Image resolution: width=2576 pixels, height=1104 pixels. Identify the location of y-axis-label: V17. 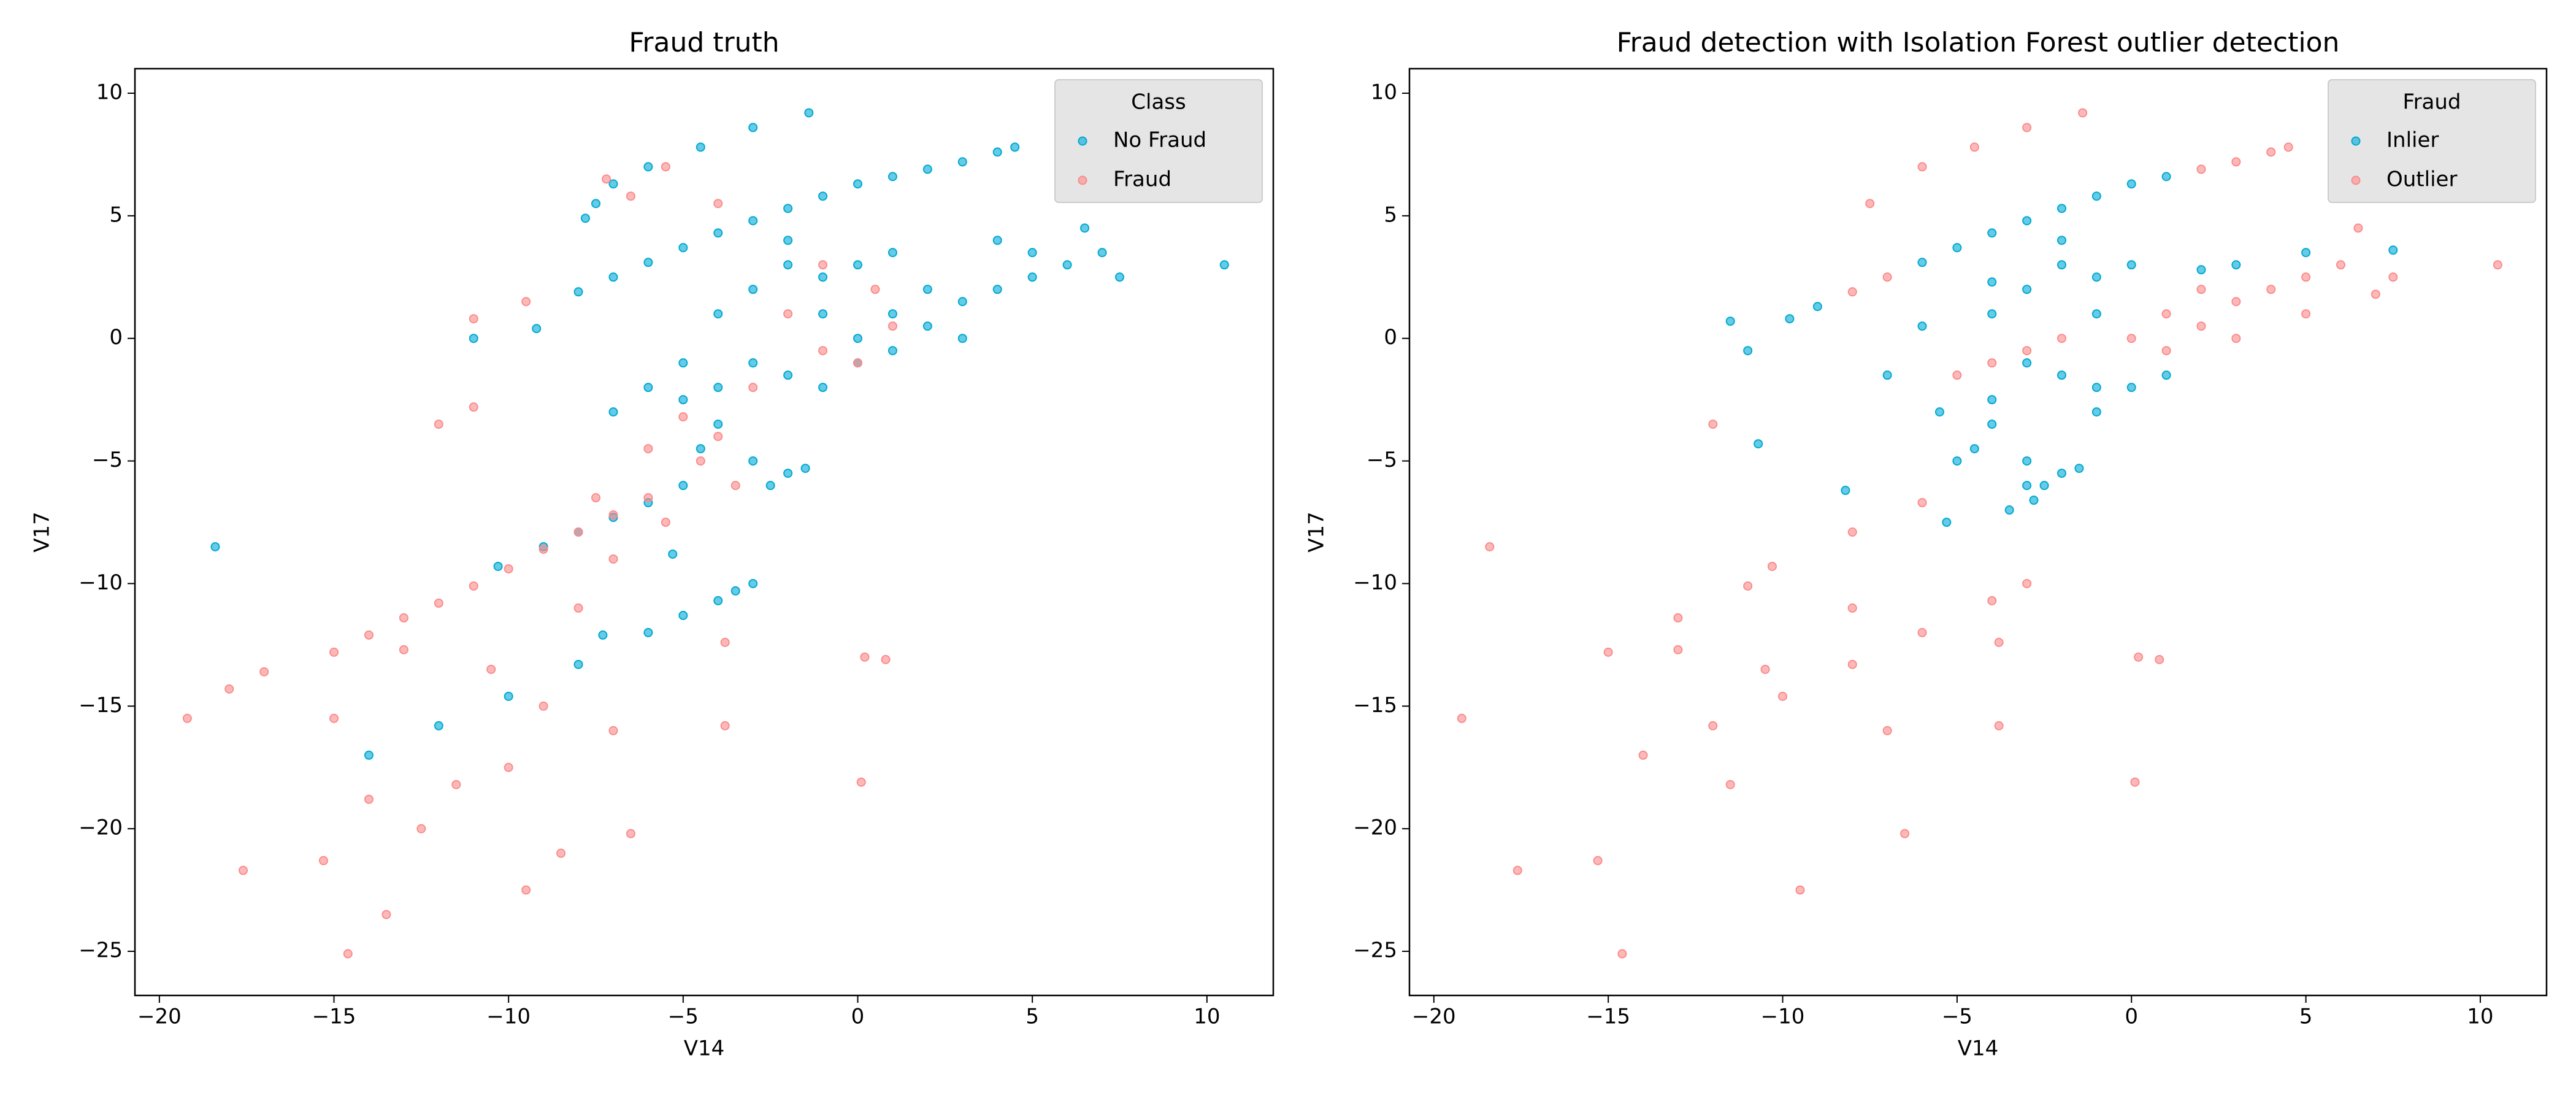
(1317, 532).